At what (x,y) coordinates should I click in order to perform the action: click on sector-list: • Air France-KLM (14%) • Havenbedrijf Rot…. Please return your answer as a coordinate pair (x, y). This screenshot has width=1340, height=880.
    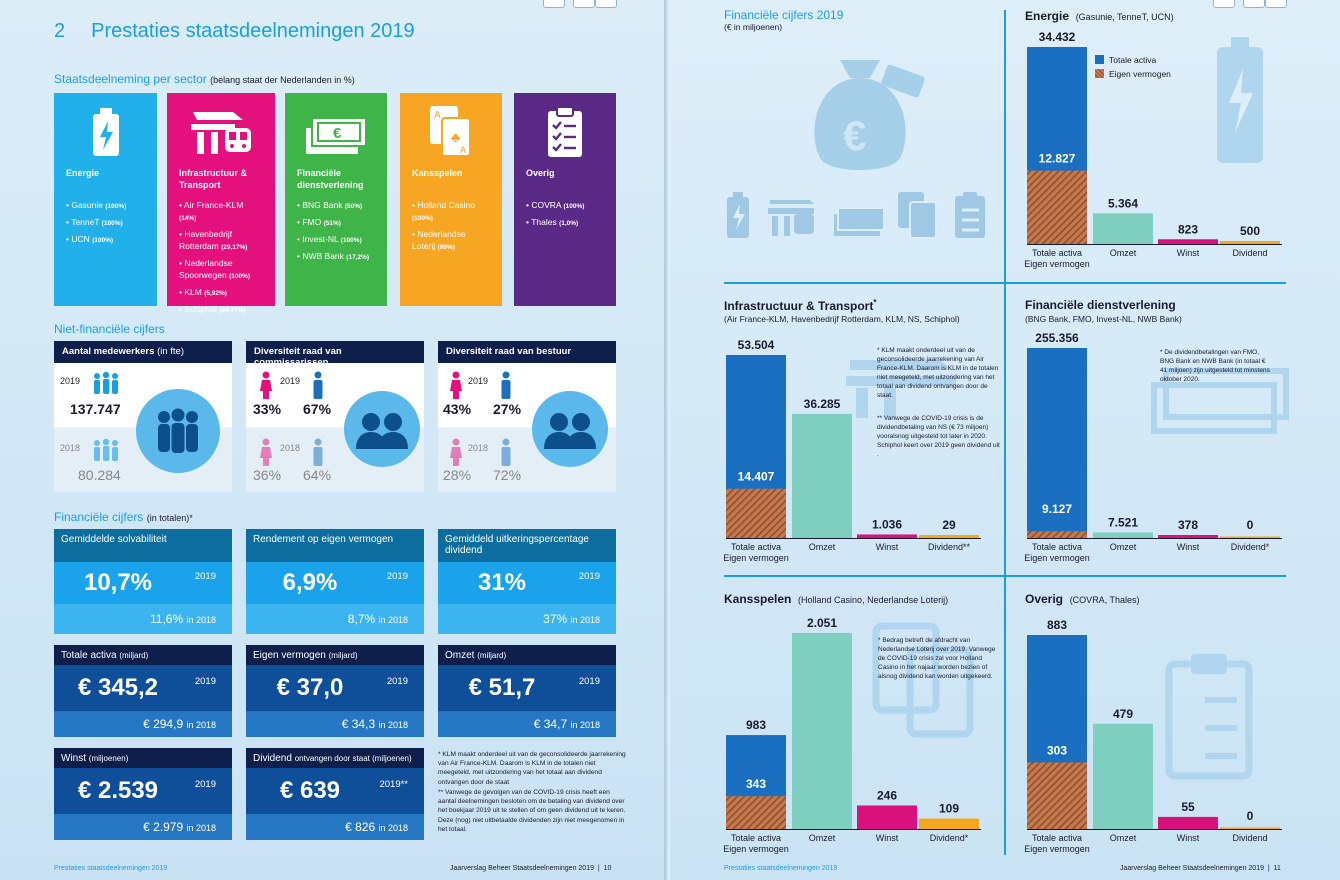
    Looking at the image, I should click on (221, 258).